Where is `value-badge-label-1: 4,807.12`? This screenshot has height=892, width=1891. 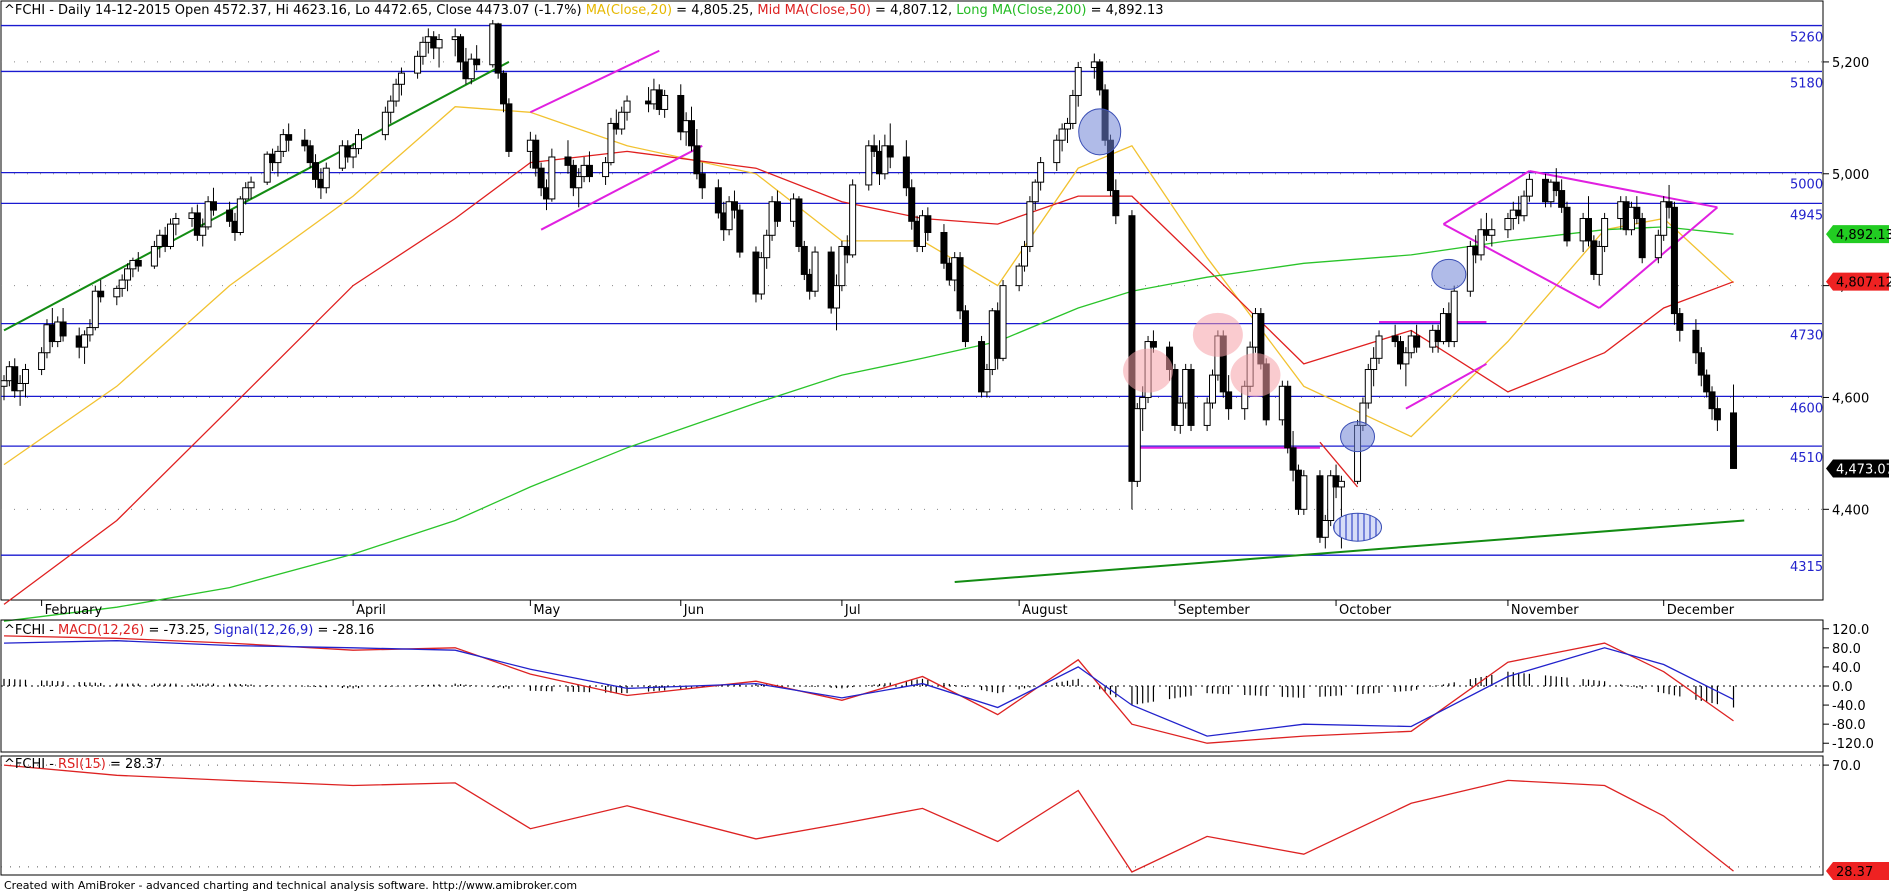 value-badge-label-1: 4,807.12 is located at coordinates (1863, 283).